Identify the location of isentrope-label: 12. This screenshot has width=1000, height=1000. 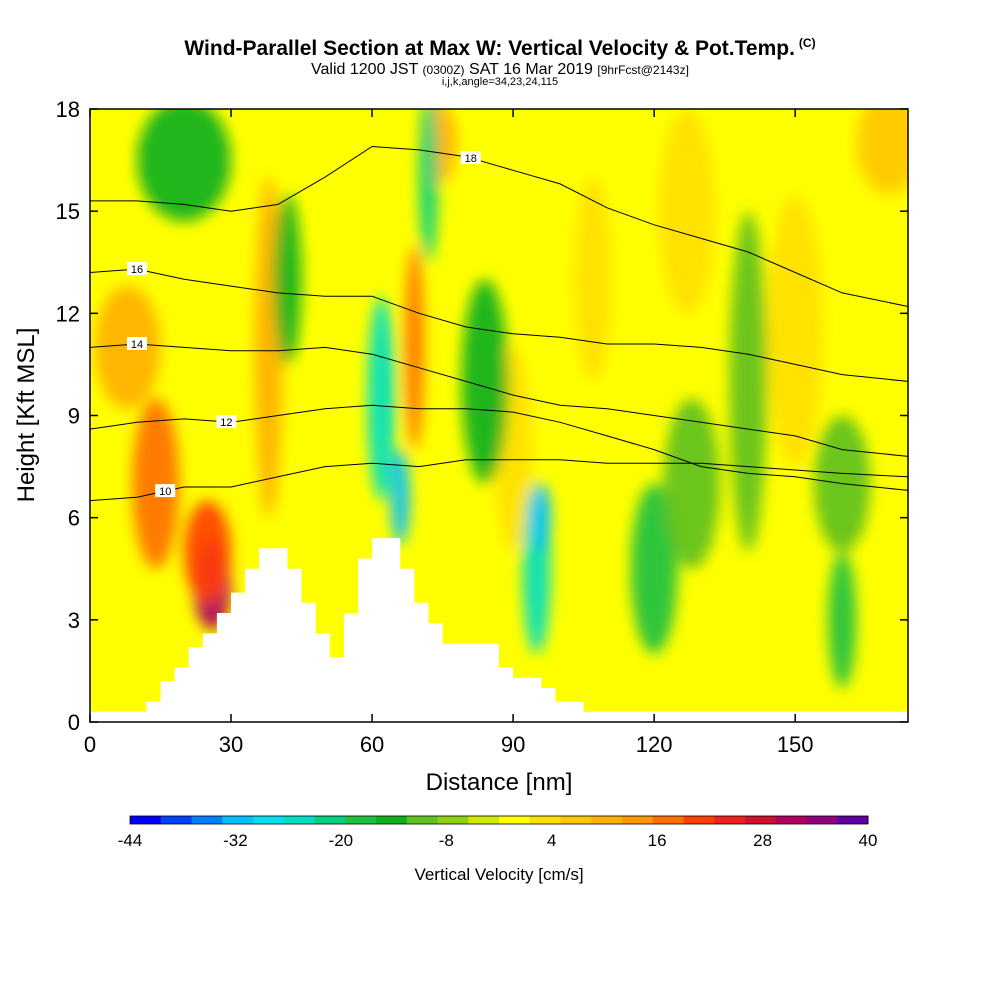
(226, 423).